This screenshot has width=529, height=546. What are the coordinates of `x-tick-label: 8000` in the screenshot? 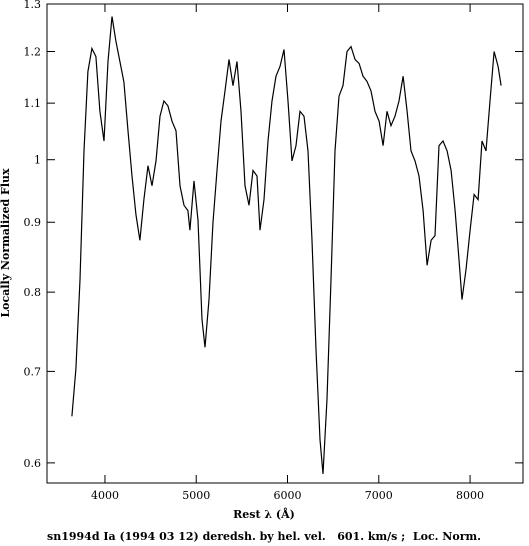 It's located at (470, 495).